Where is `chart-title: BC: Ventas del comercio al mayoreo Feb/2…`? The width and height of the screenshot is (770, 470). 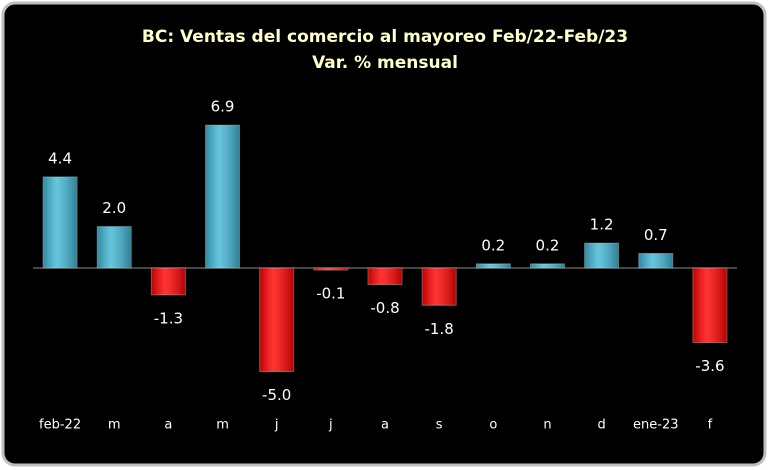 chart-title: BC: Ventas del comercio al mayoreo Feb/2… is located at coordinates (385, 37).